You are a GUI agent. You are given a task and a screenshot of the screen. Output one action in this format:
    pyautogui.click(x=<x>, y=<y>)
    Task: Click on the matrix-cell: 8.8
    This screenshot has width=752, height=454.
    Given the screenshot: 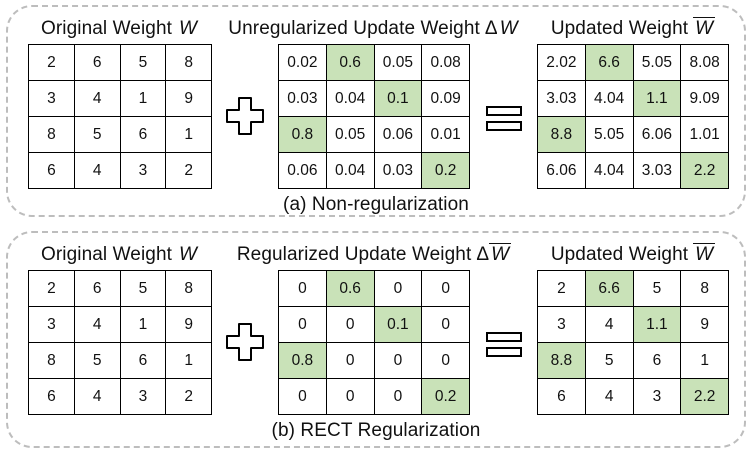 What is the action you would take?
    pyautogui.click(x=561, y=360)
    